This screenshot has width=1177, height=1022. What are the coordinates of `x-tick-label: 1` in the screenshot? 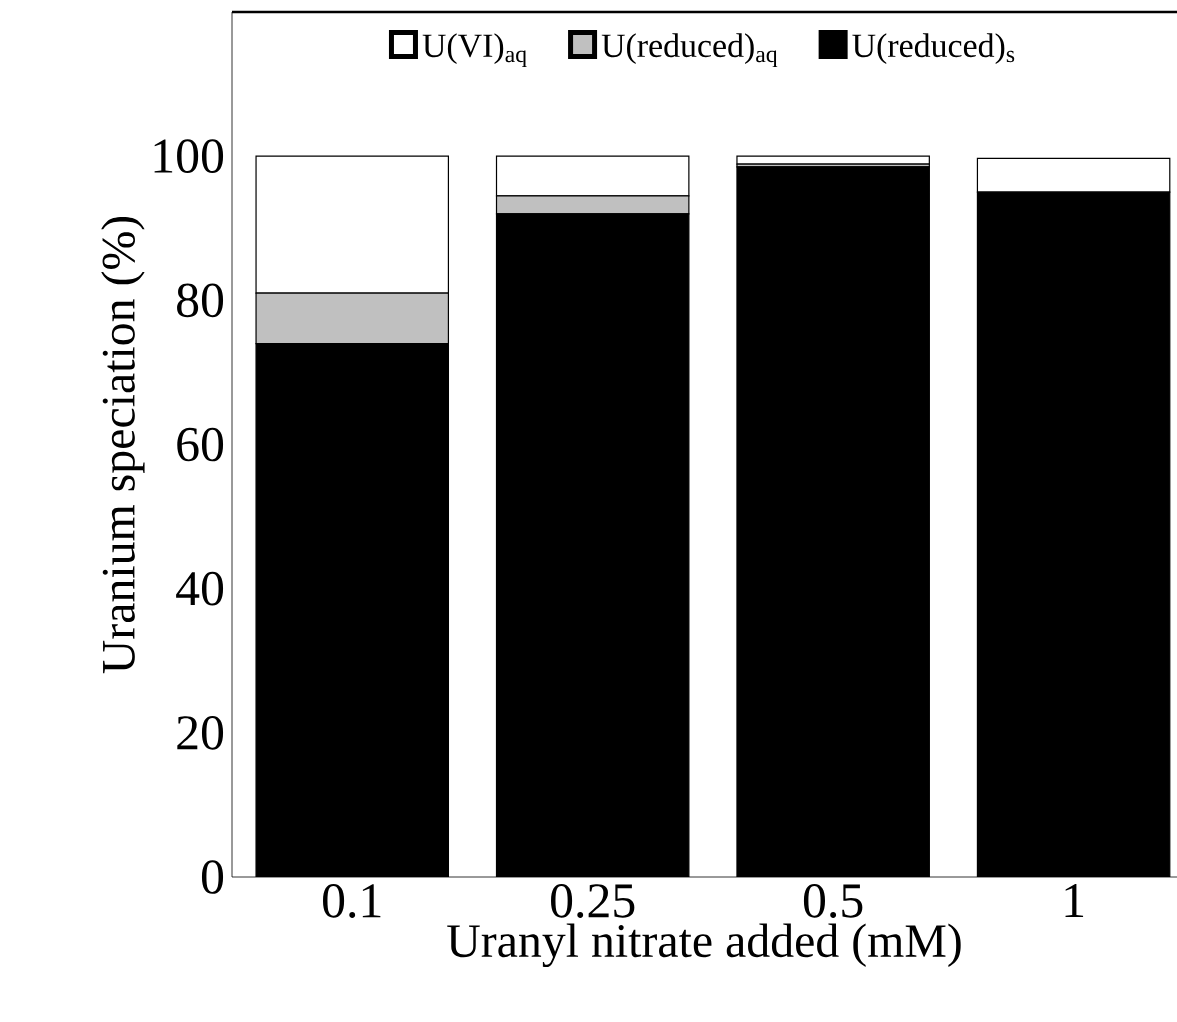 It's located at (1074, 900).